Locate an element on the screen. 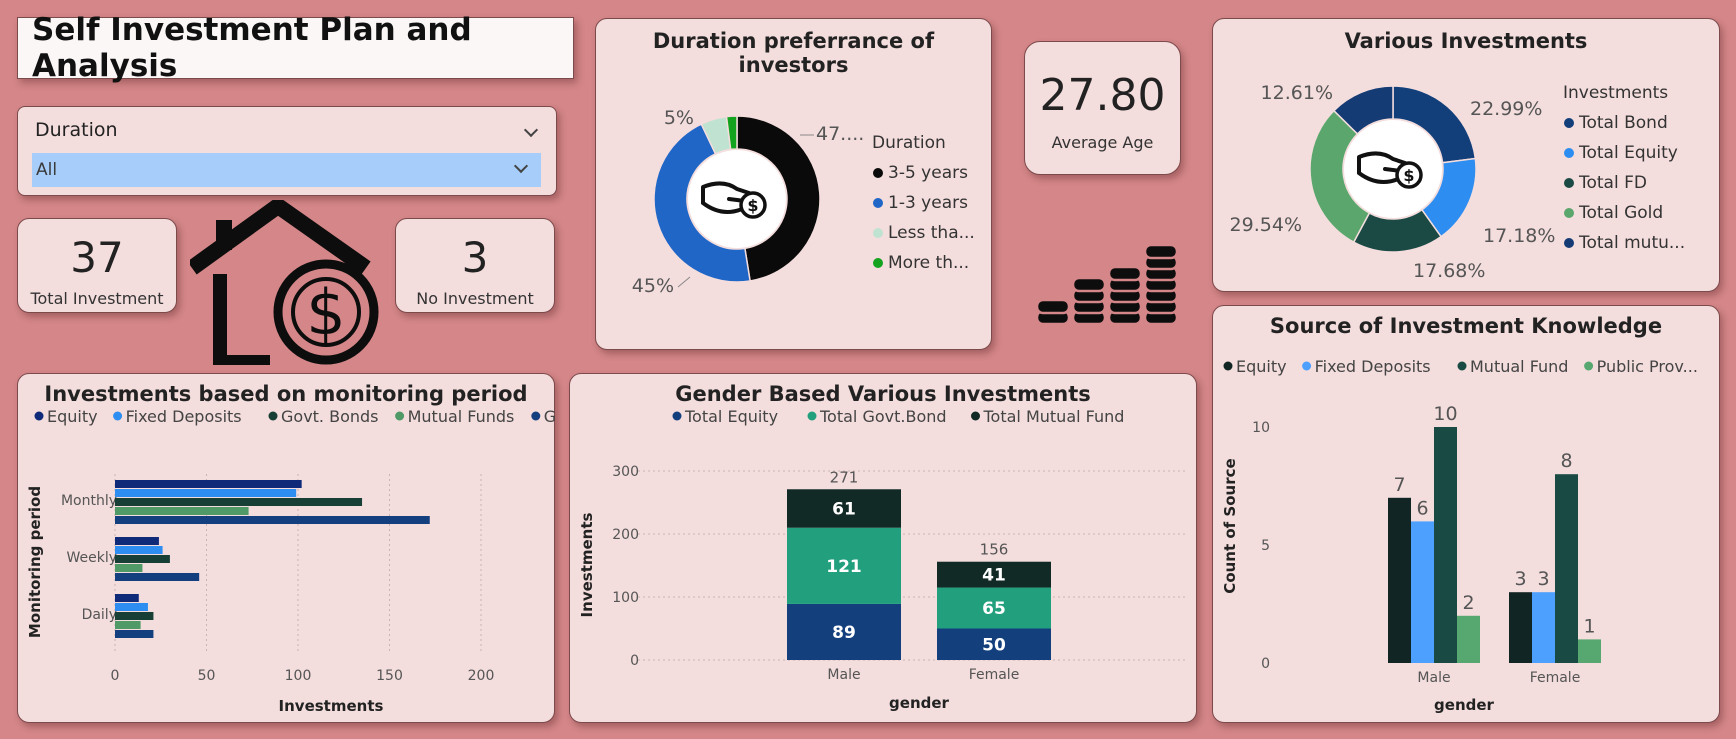  bar-weekly-fixed-deposits is located at coordinates (139, 550).